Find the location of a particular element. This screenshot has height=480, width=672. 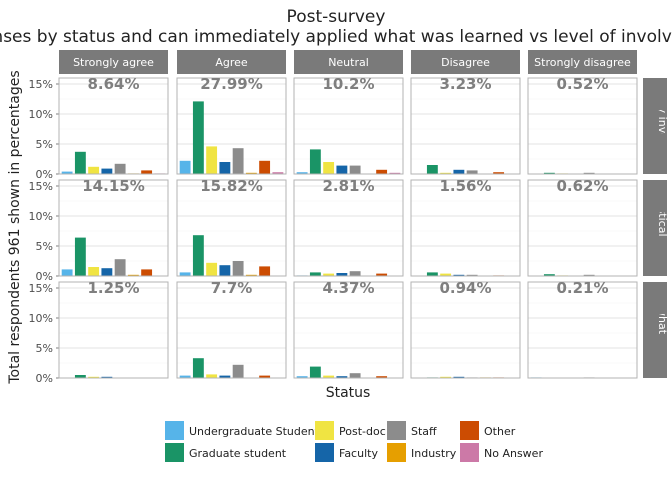

bar-no-answer is located at coordinates (395, 173).